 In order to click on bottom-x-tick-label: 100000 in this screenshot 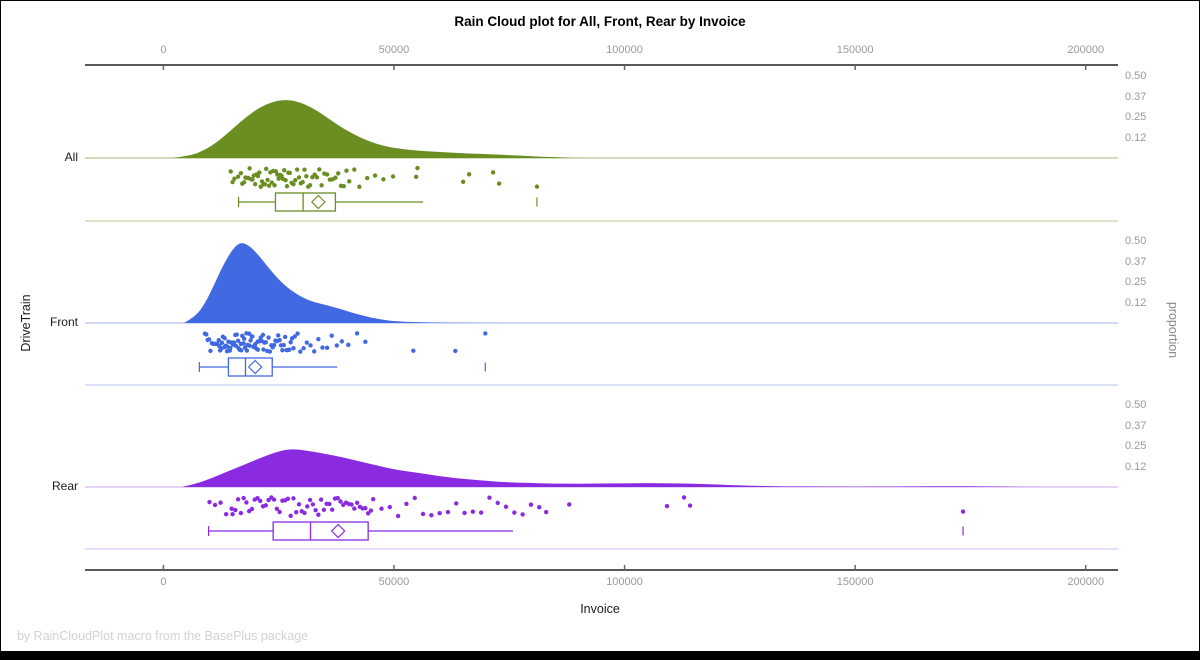, I will do `click(624, 582)`.